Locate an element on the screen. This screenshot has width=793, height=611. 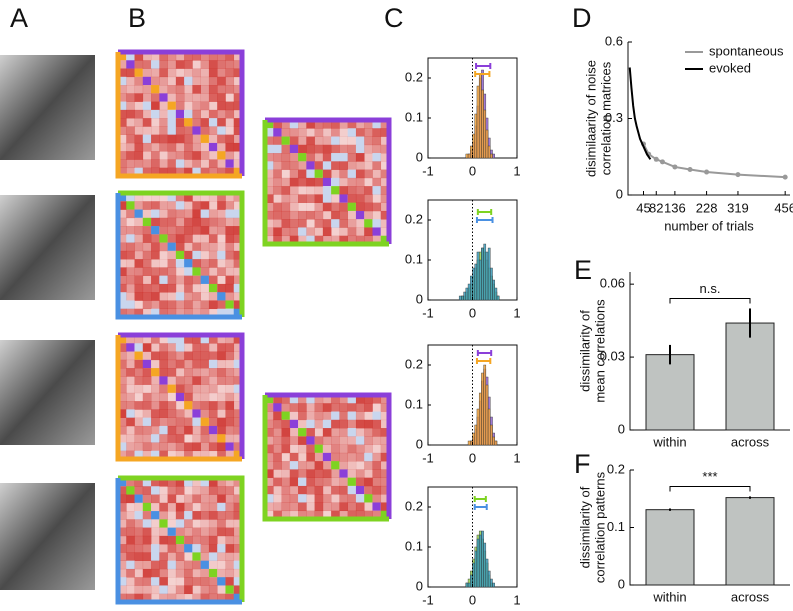
matrix-border is located at coordinates (328, 180).